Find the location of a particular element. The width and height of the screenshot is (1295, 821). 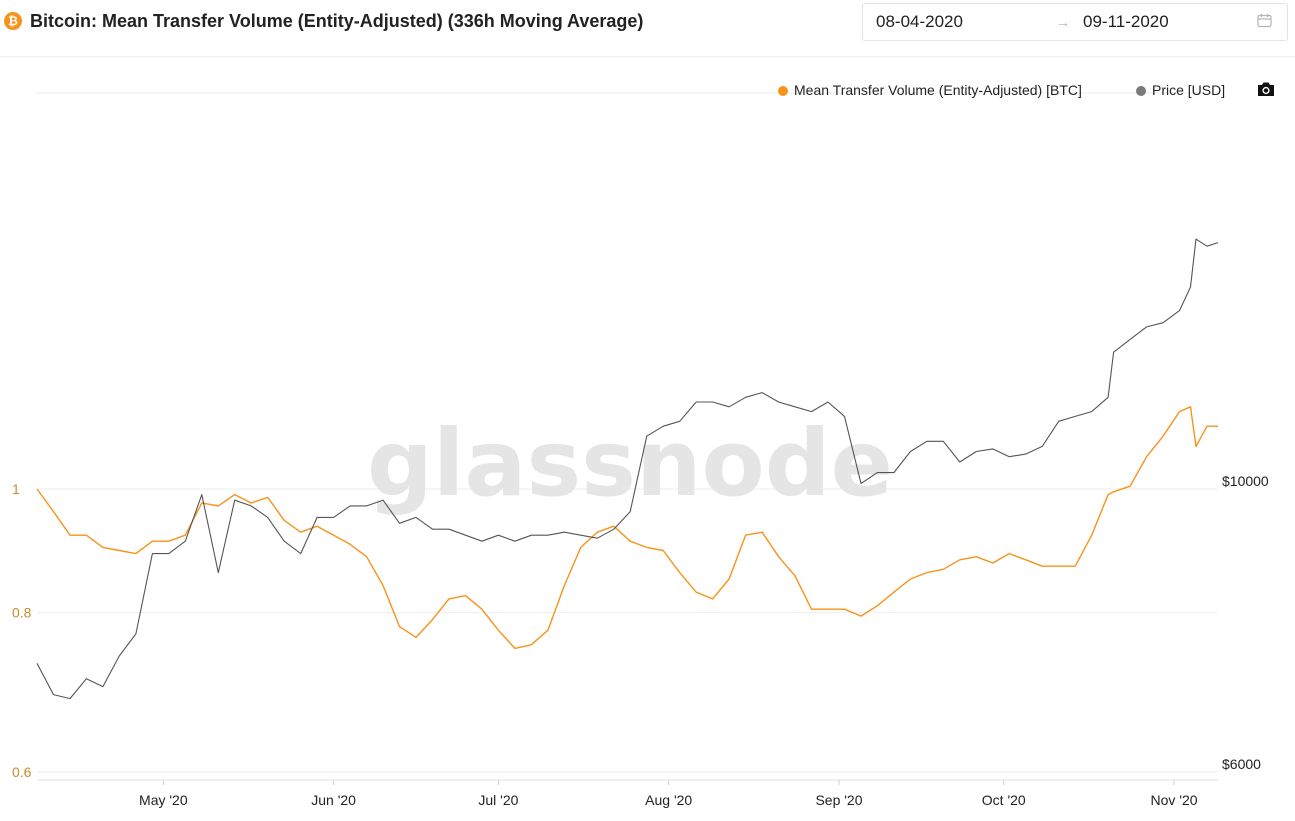

x-tick-label: May '20 is located at coordinates (163, 800).